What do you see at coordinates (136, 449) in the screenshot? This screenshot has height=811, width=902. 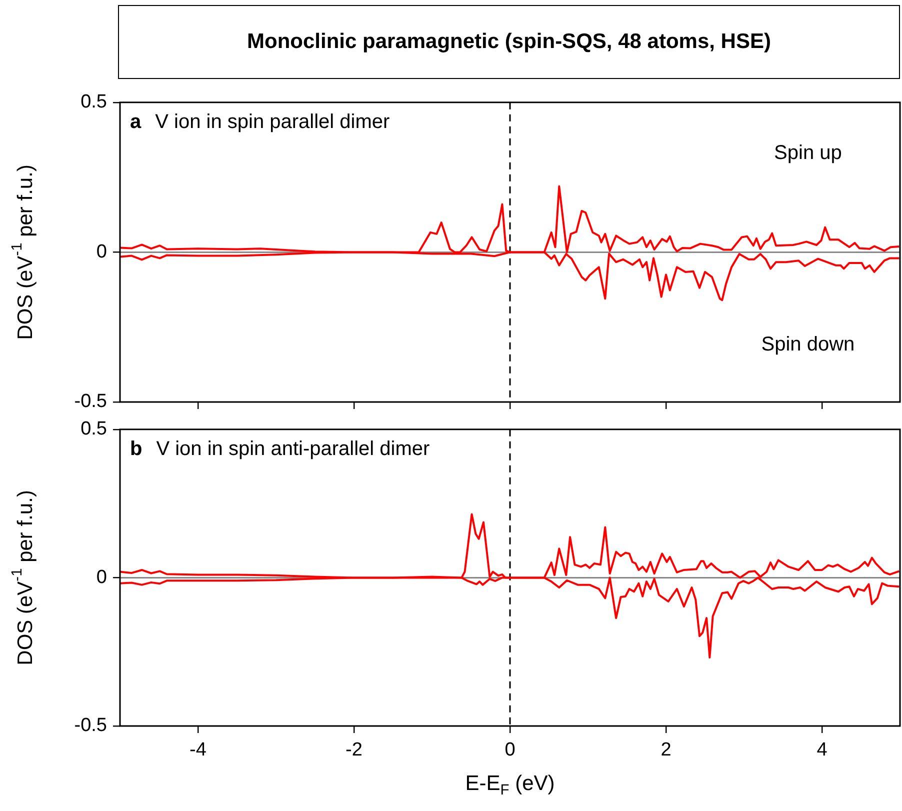 I see `annotation: b` at bounding box center [136, 449].